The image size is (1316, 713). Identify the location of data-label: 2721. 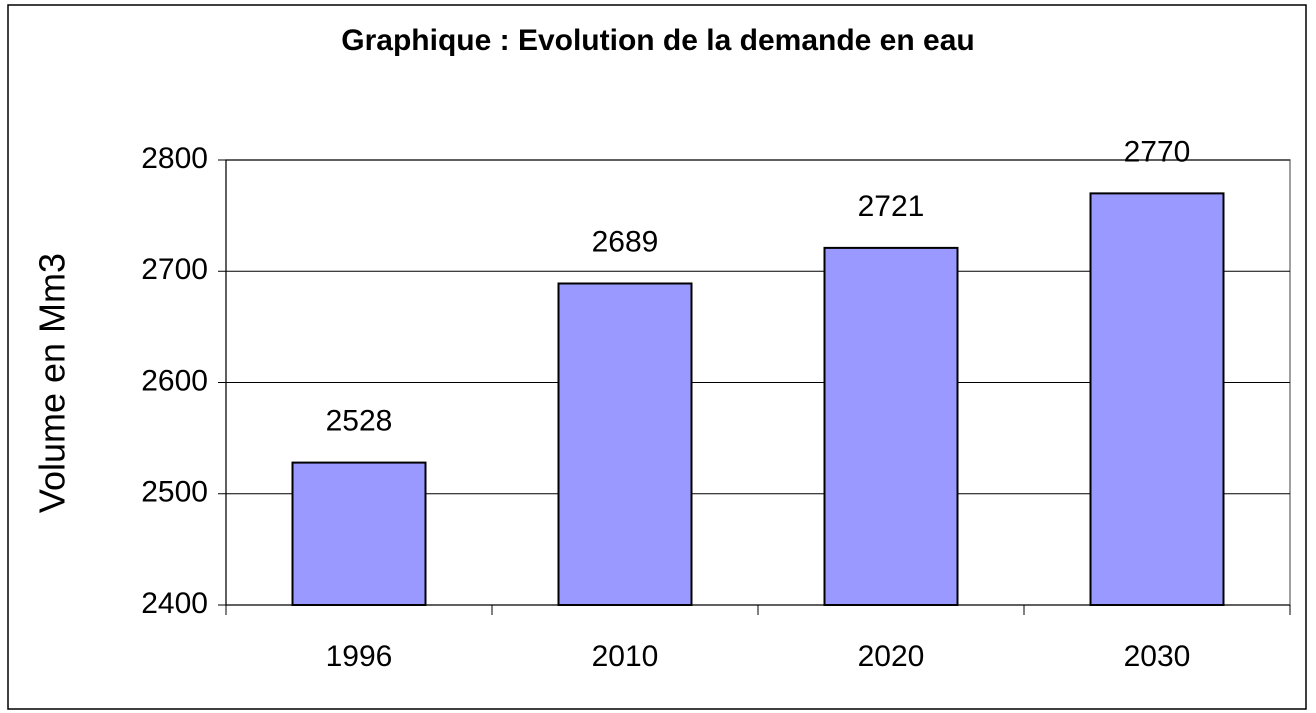
(891, 206).